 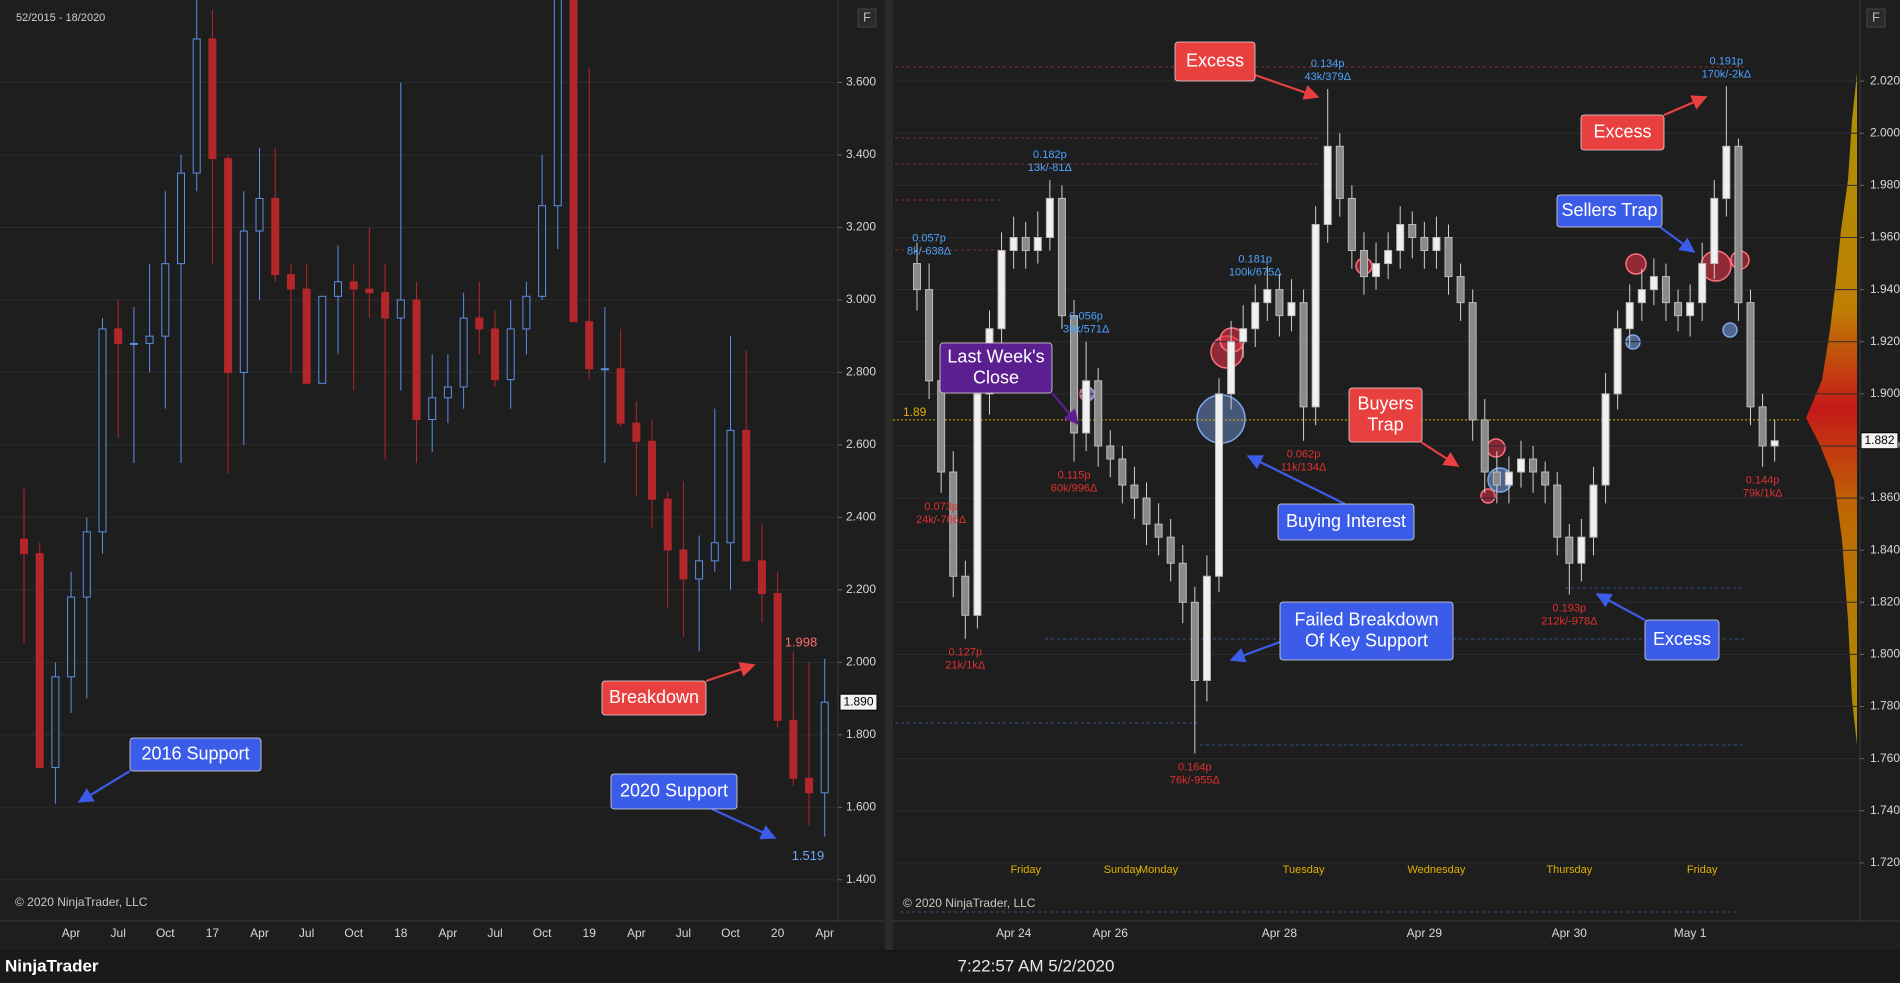 What do you see at coordinates (1885, 862) in the screenshot?
I see `y-tick-label: 1.720` at bounding box center [1885, 862].